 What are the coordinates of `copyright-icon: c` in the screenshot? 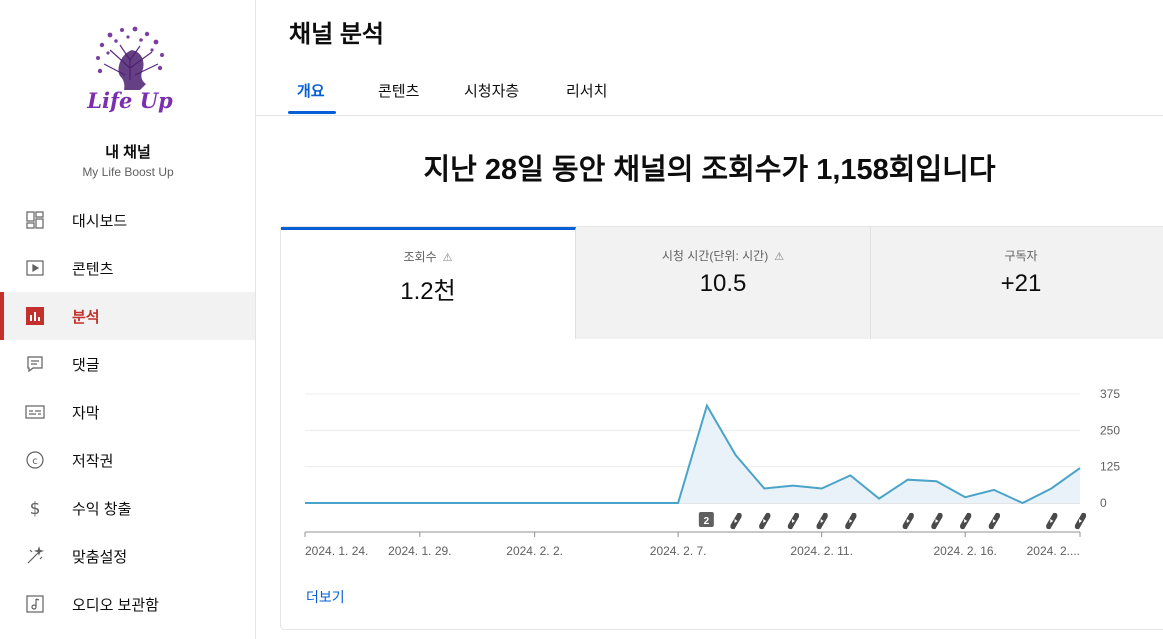 It's located at (35, 460).